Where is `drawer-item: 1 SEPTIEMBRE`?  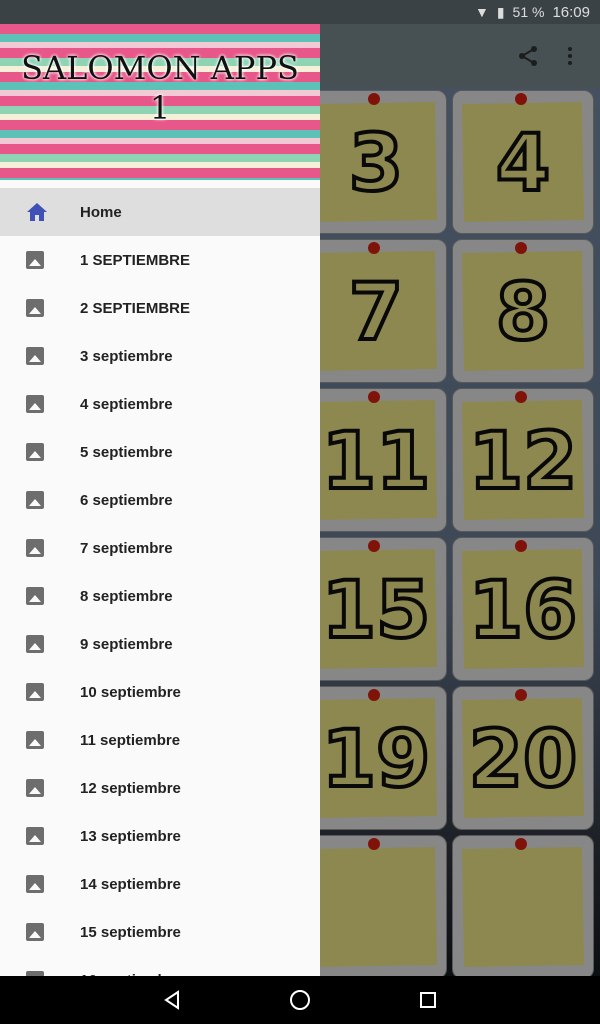 drawer-item: 1 SEPTIEMBRE is located at coordinates (160, 260).